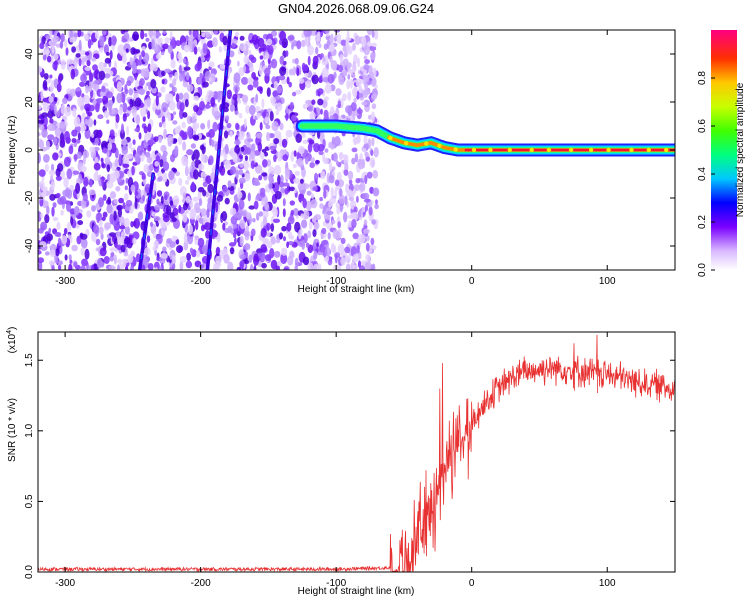  Describe the element at coordinates (356, 289) in the screenshot. I see `top-x-axis-title: Height of straight line (km)` at that location.